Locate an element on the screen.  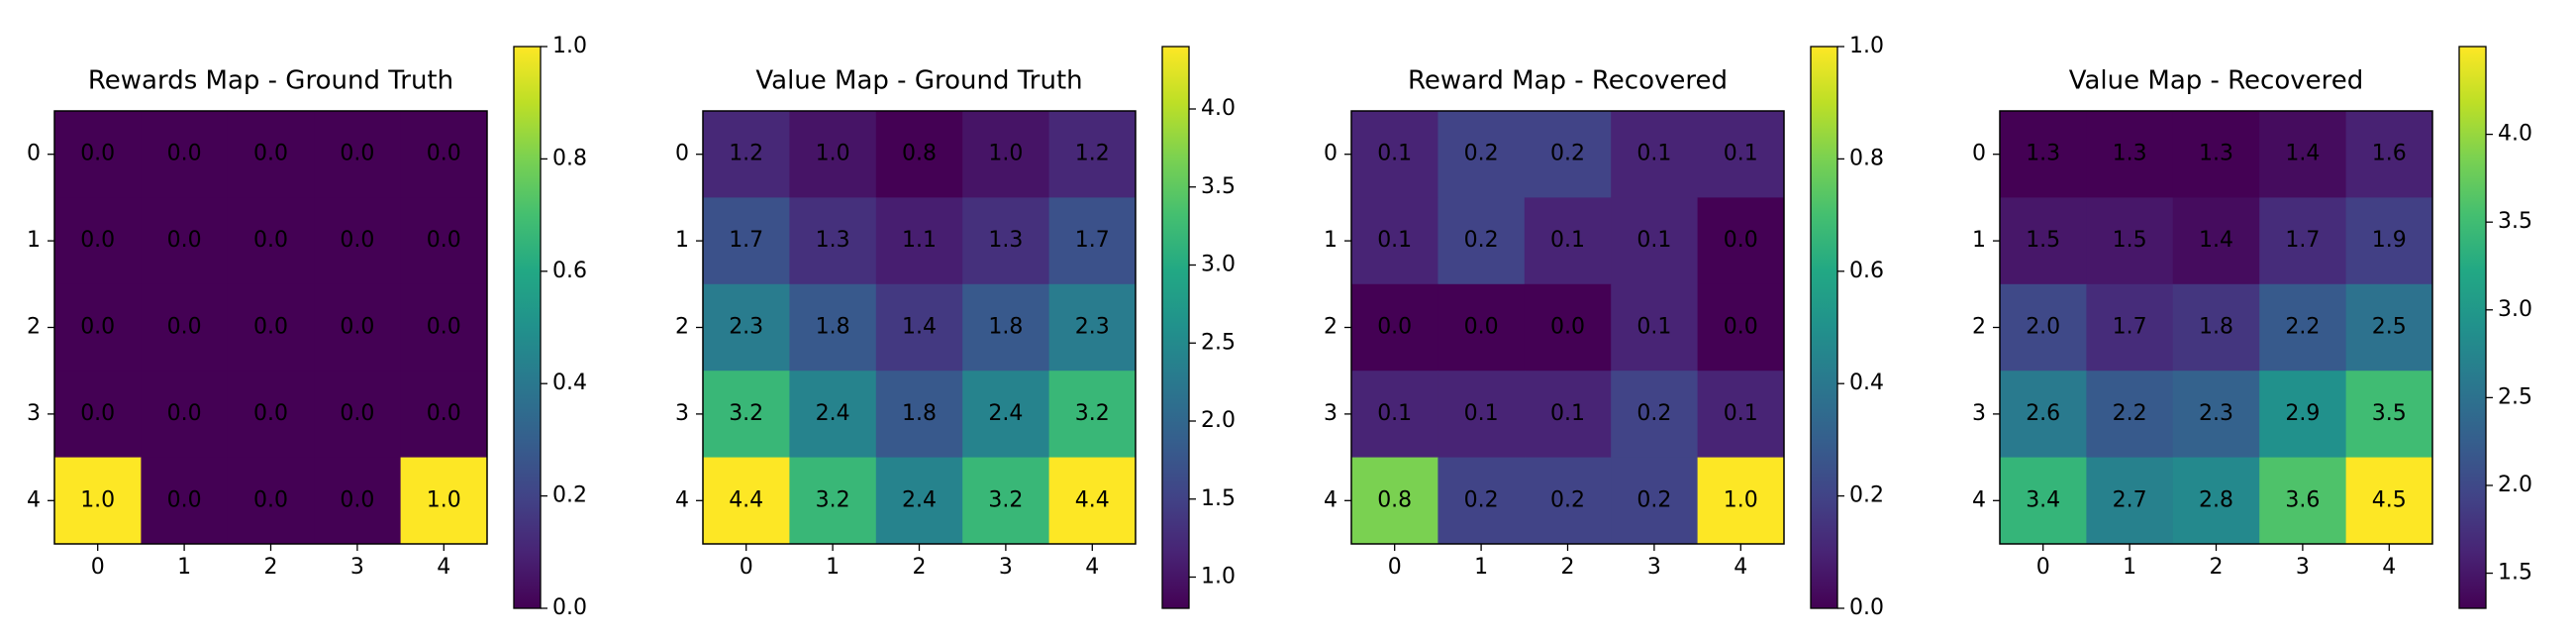
cell-label: 3.6 is located at coordinates (2303, 499).